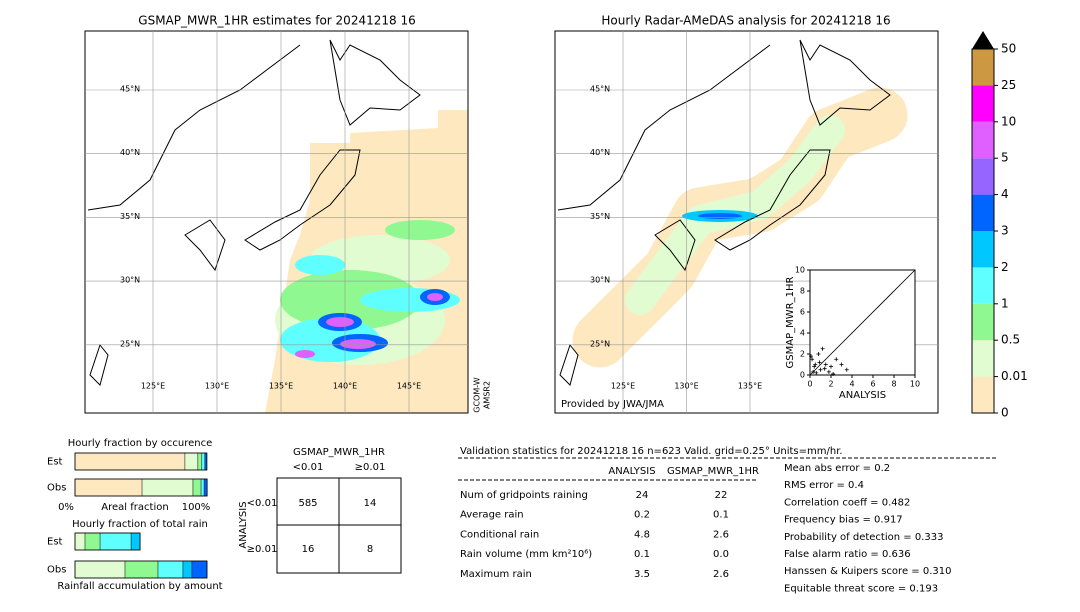  Describe the element at coordinates (893, 384) in the screenshot. I see `x-tick-label: 8` at that location.